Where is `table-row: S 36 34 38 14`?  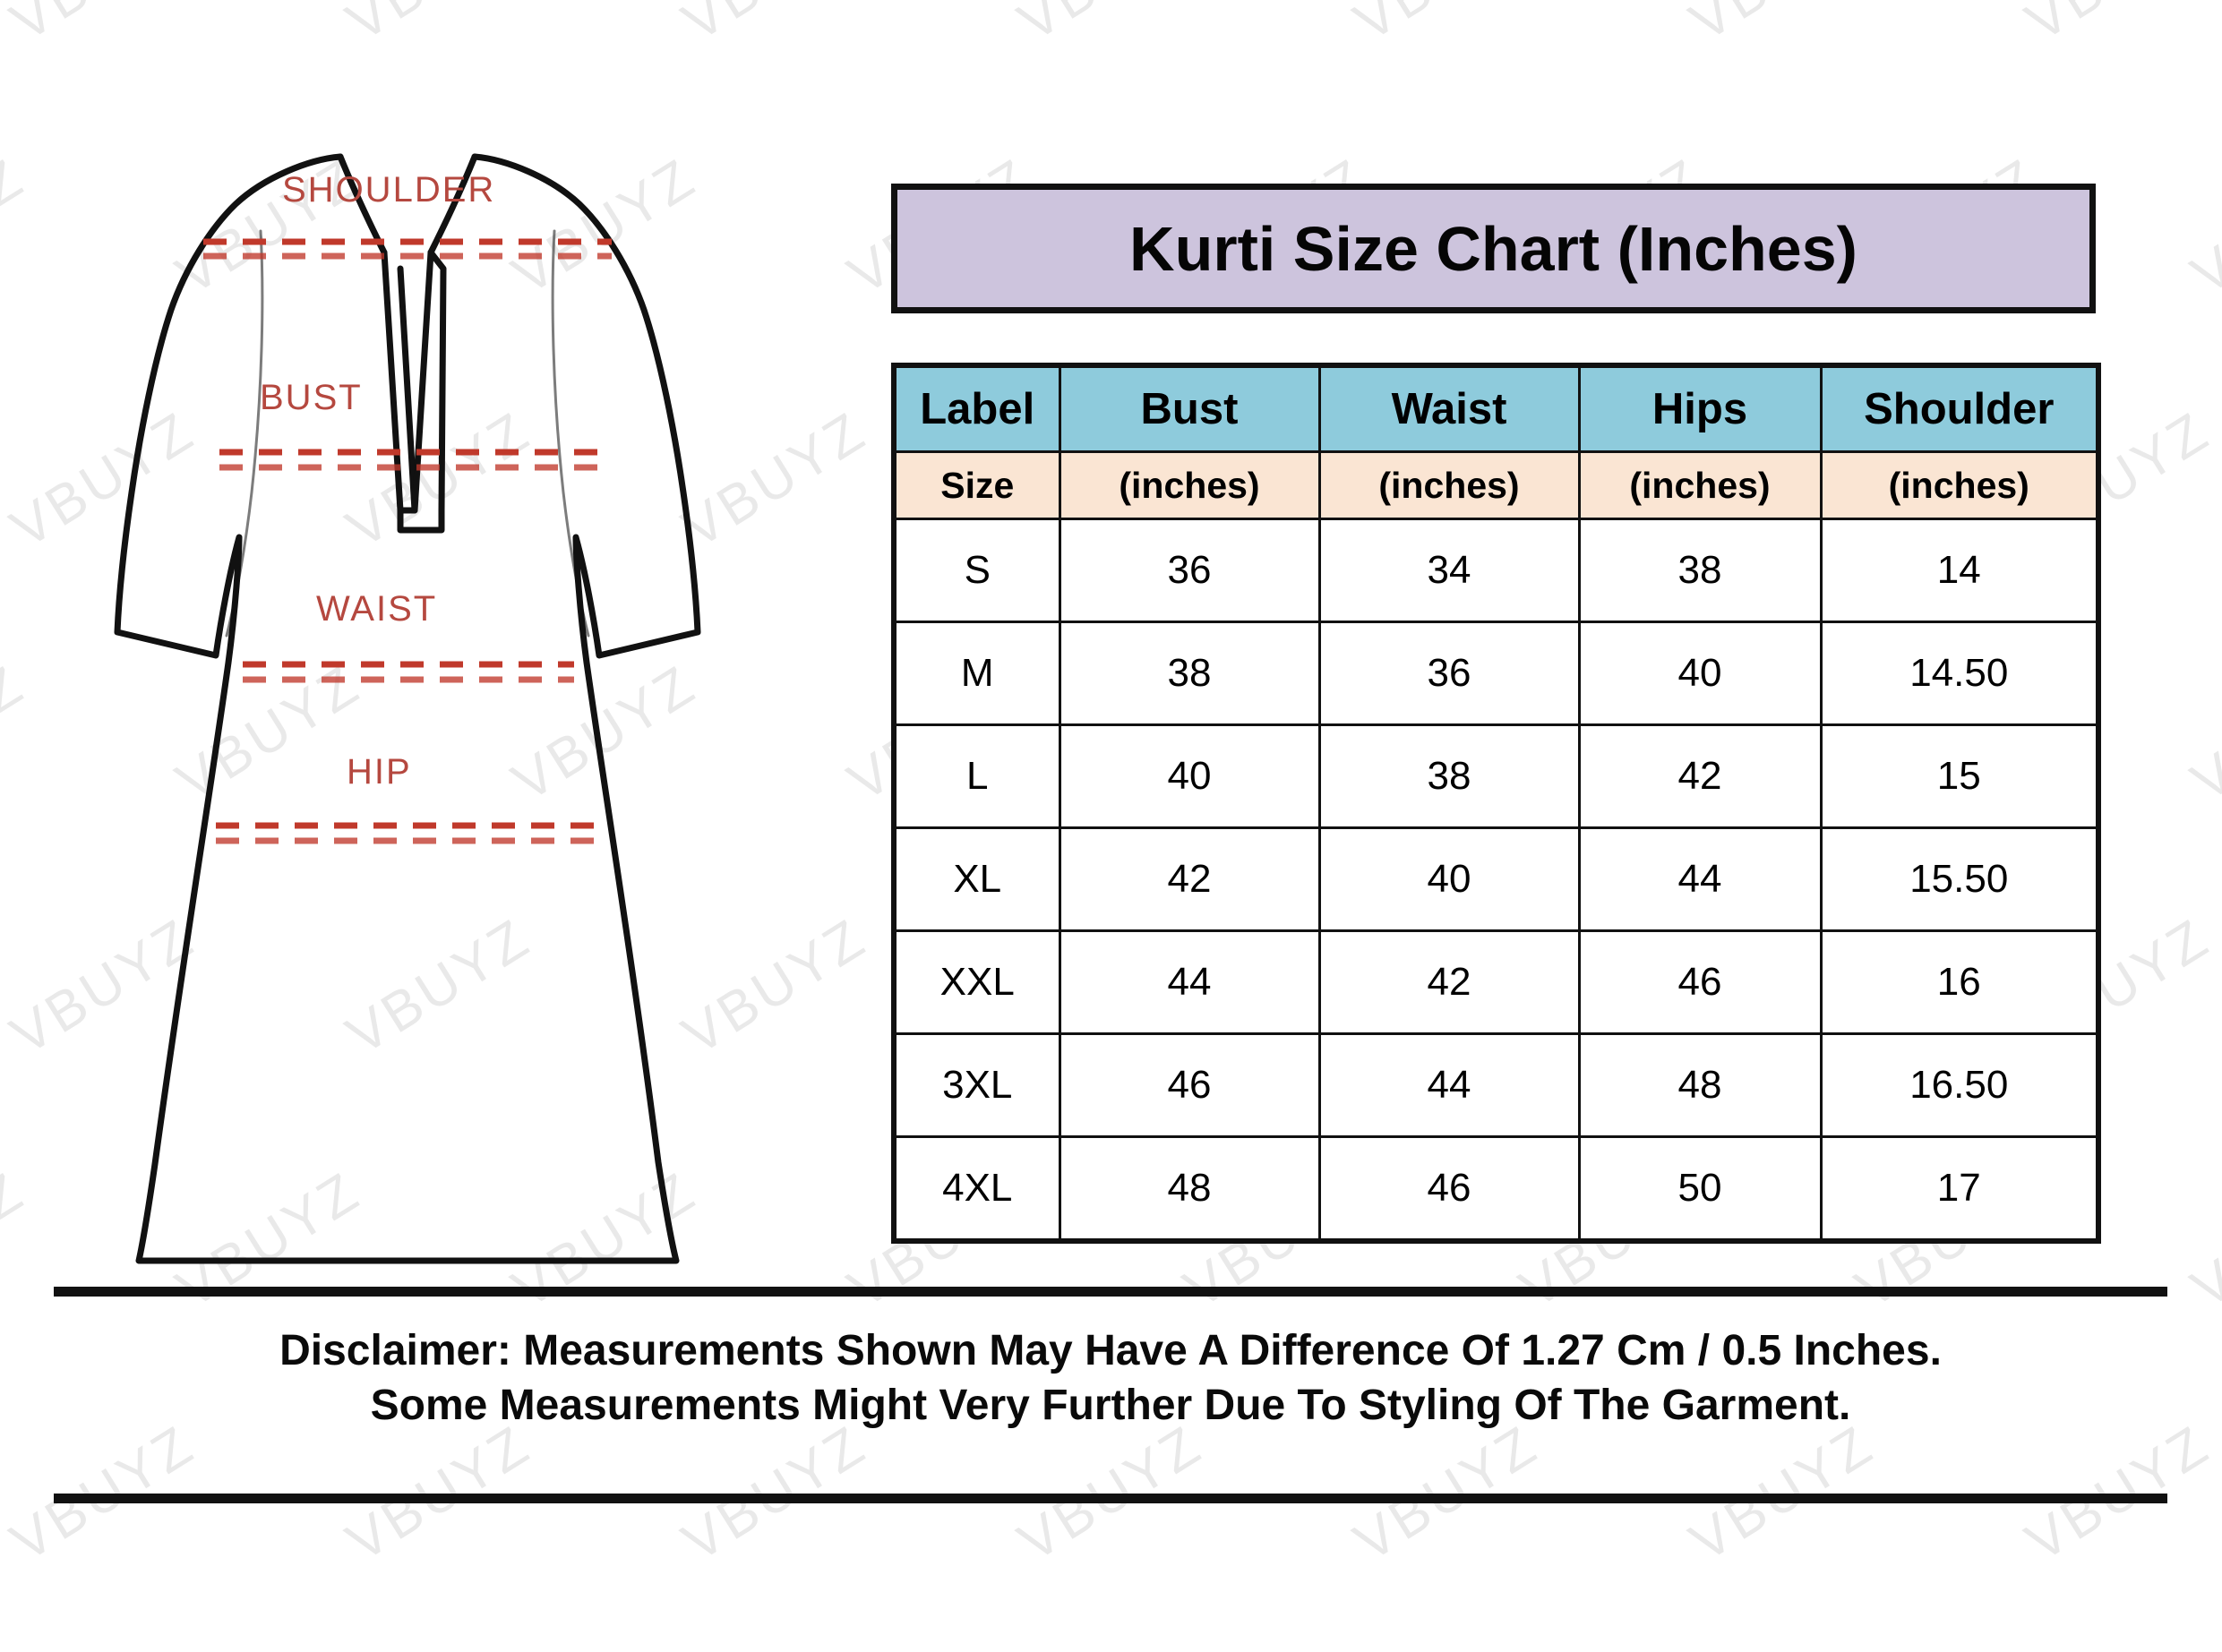 table-row: S 36 34 38 14 is located at coordinates (1496, 570).